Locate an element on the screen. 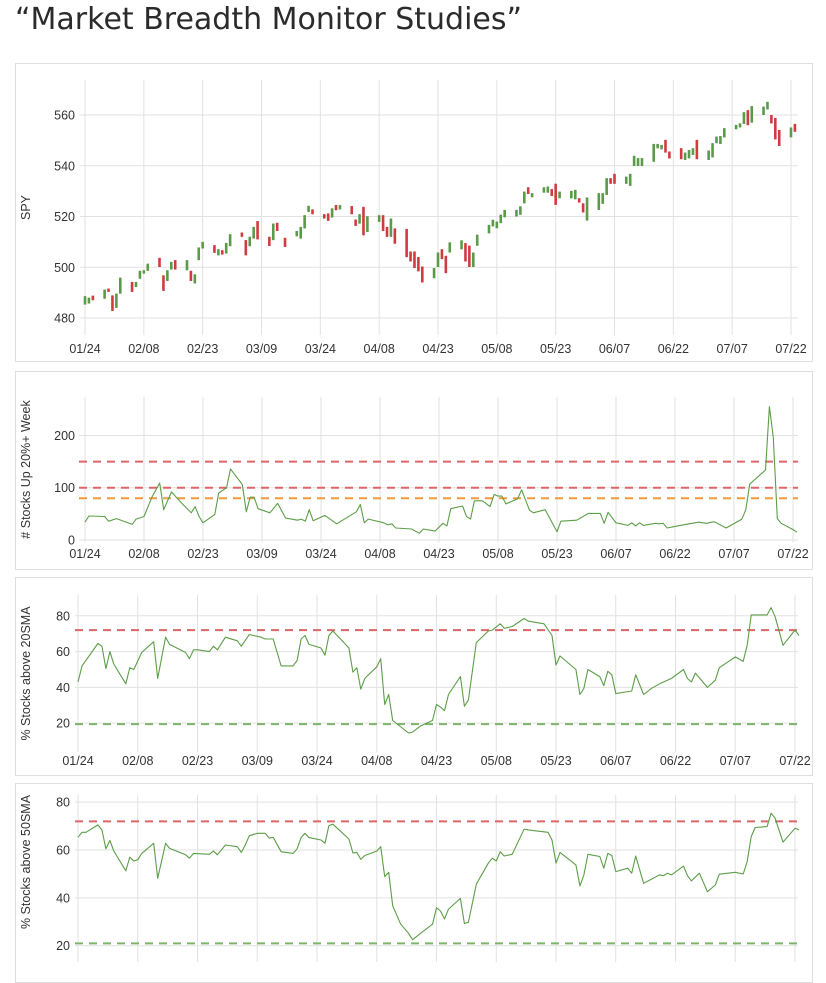 Image resolution: width=826 pixels, height=983 pixels. x-tick-label: 07/07 is located at coordinates (735, 761).